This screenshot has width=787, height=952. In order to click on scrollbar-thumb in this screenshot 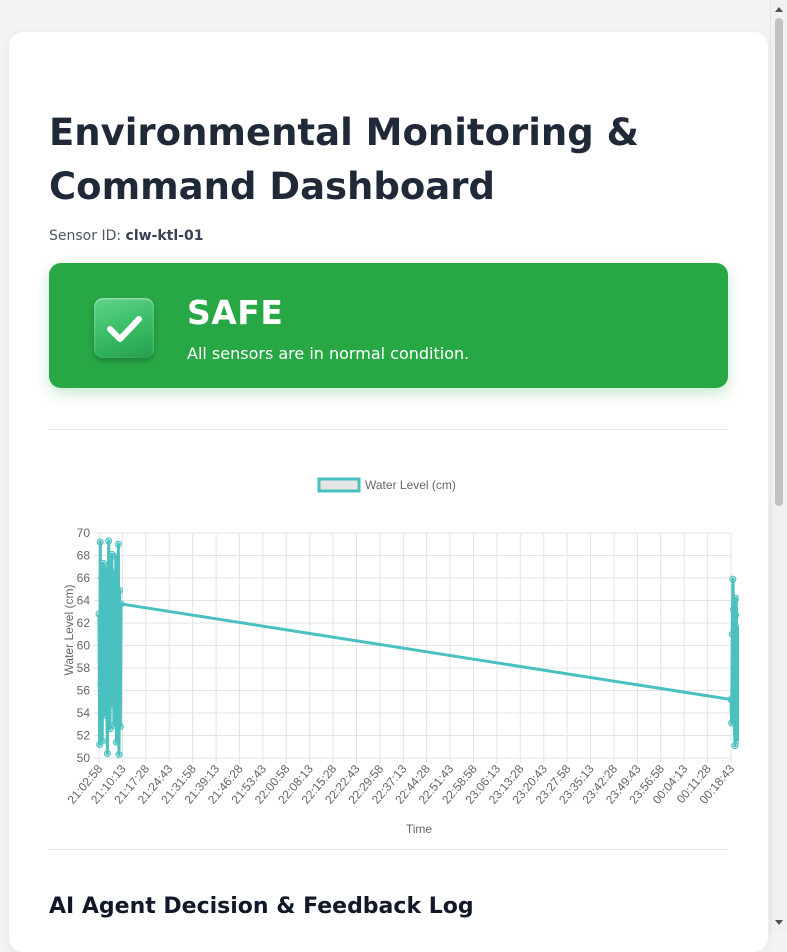, I will do `click(779, 262)`.